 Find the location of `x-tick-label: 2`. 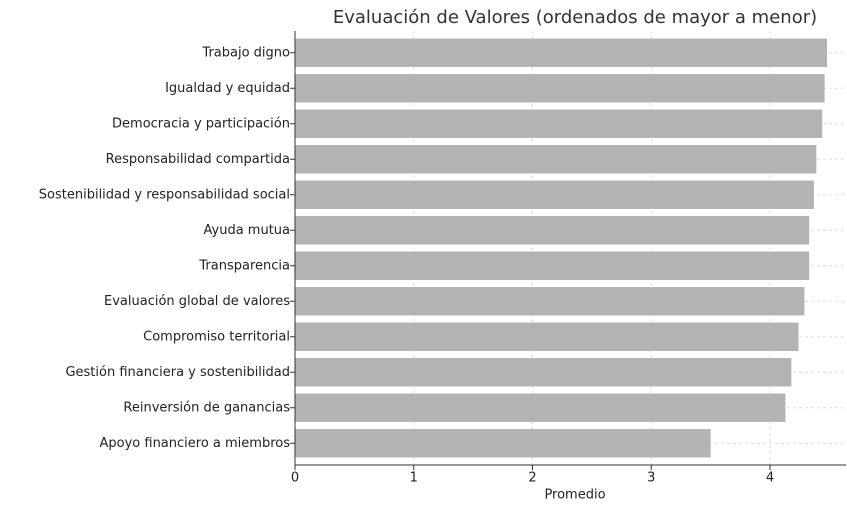

x-tick-label: 2 is located at coordinates (532, 478).